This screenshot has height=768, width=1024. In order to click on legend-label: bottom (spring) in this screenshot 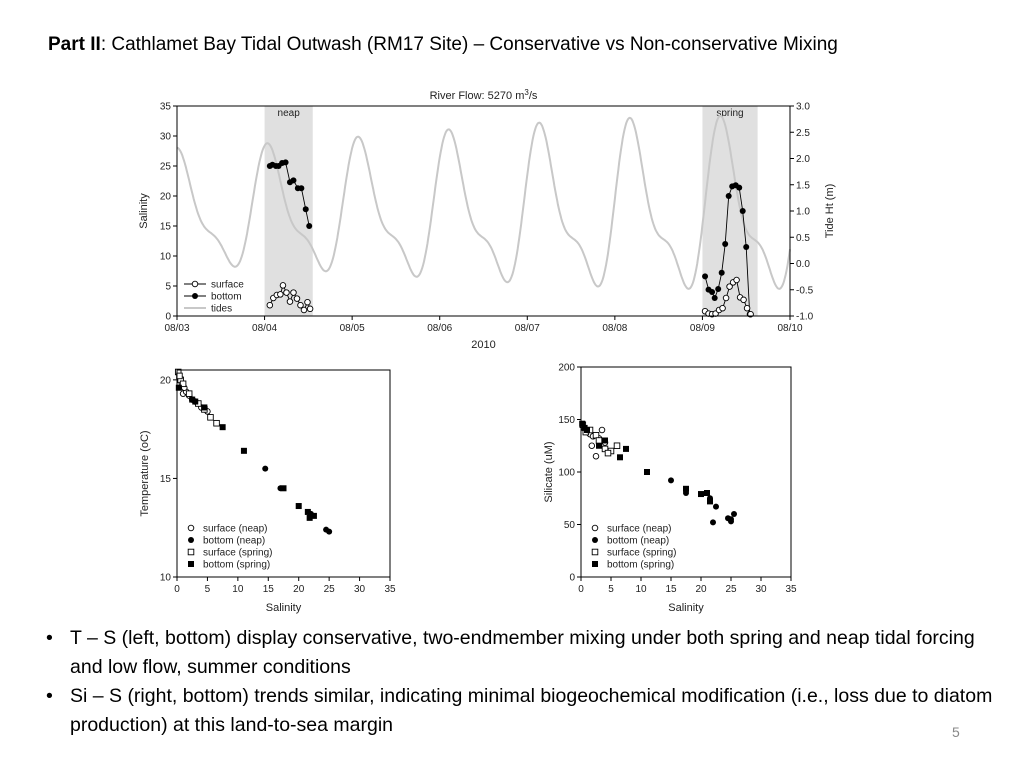, I will do `click(236, 565)`.